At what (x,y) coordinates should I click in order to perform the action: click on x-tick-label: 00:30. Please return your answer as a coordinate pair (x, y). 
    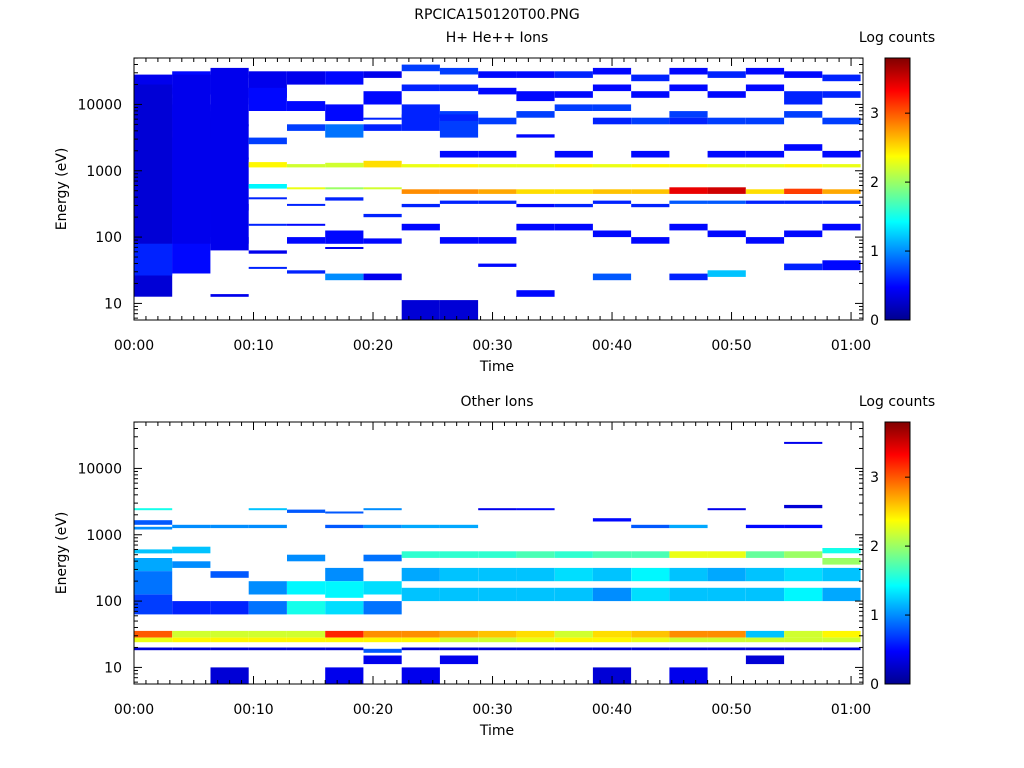
    Looking at the image, I should click on (492, 710).